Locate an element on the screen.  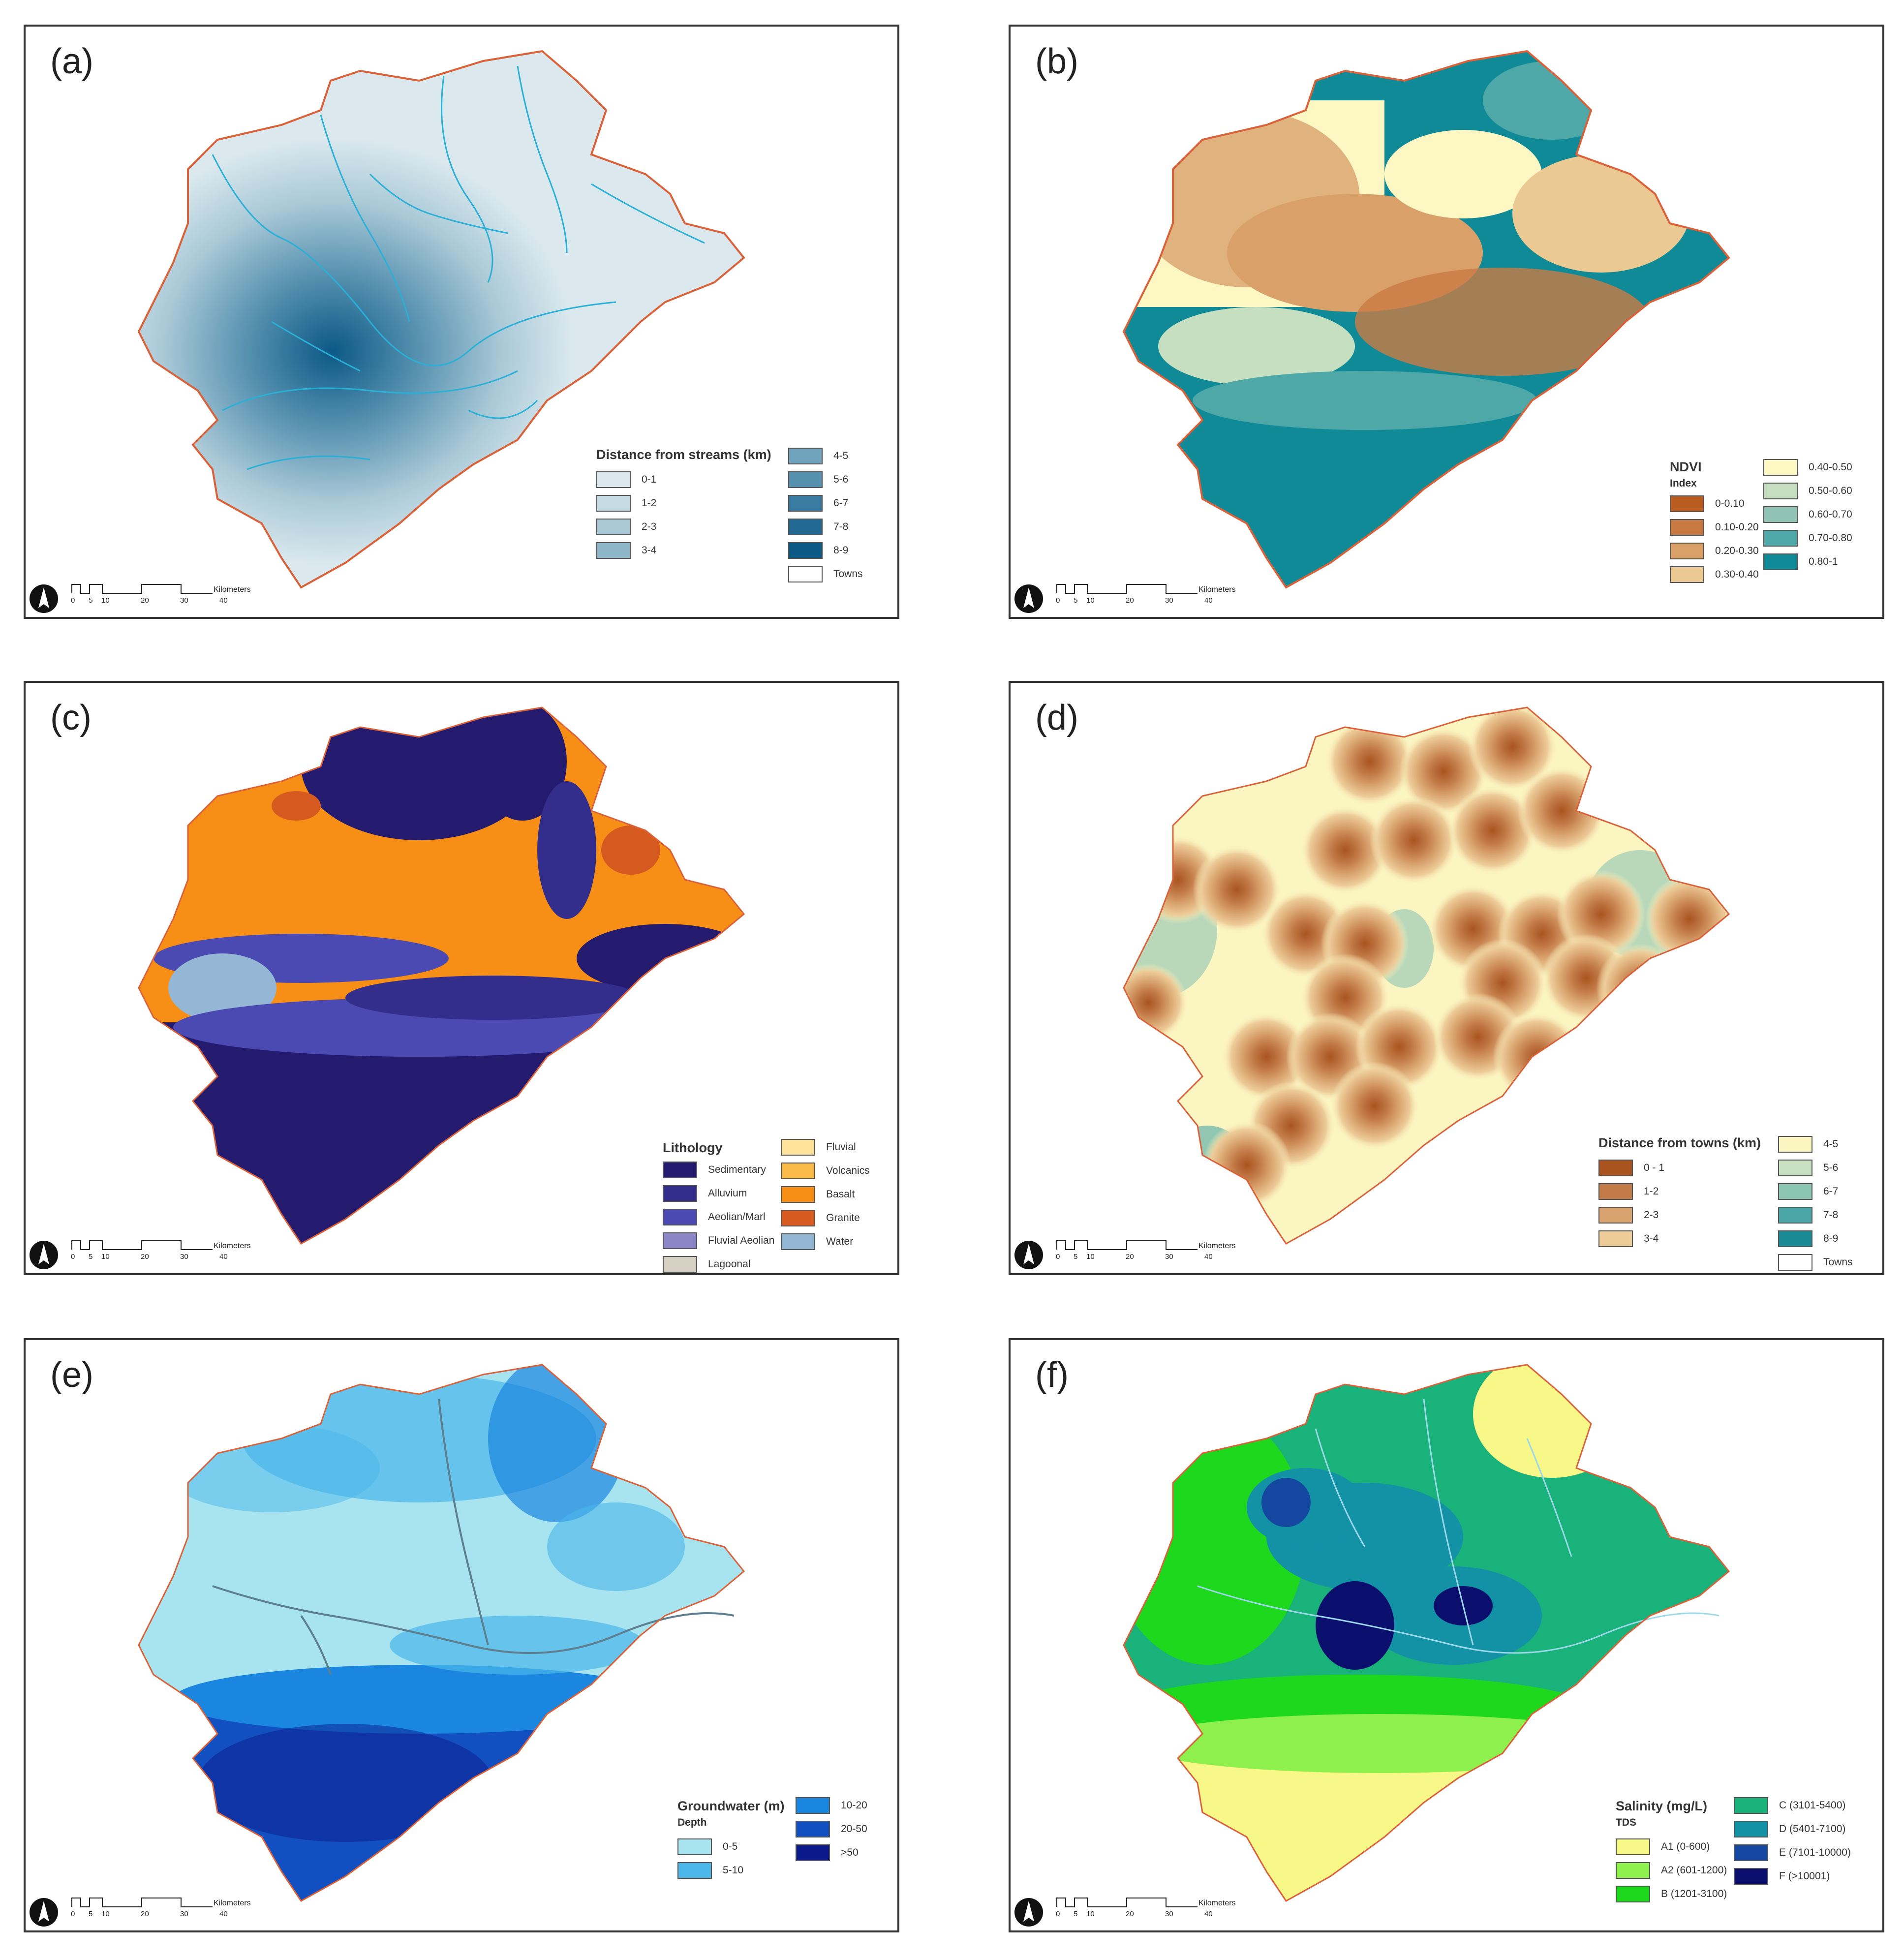
legend-item: 0.30-0.40 is located at coordinates (1714, 574).